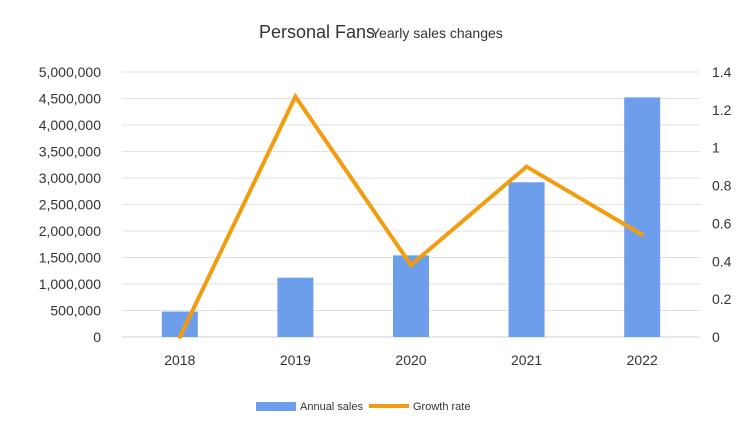 Image resolution: width=754 pixels, height=432 pixels. What do you see at coordinates (70, 258) in the screenshot?
I see `left-tick-label: 1,500,000` at bounding box center [70, 258].